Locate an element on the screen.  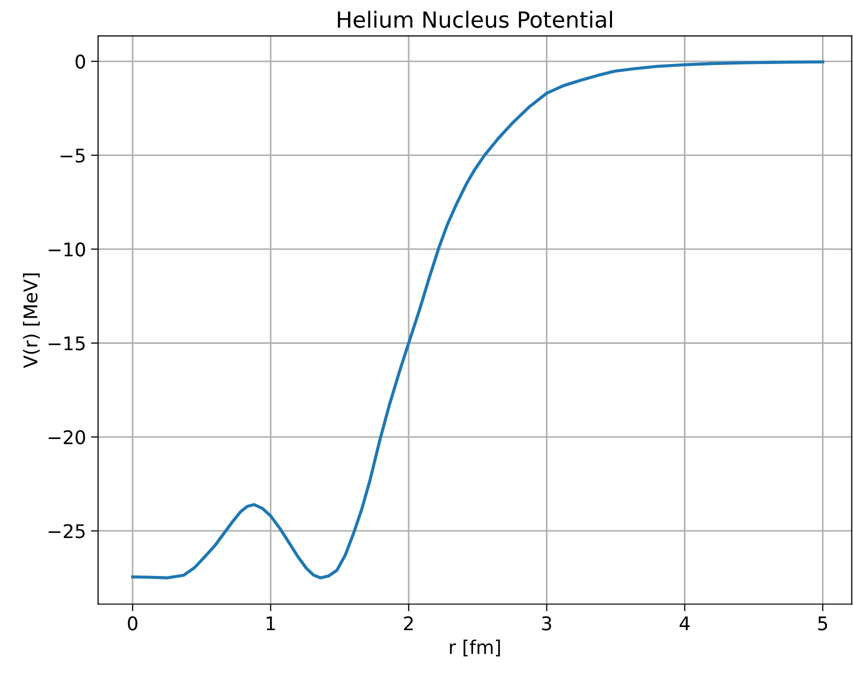
x-tick-label: 2 is located at coordinates (408, 623).